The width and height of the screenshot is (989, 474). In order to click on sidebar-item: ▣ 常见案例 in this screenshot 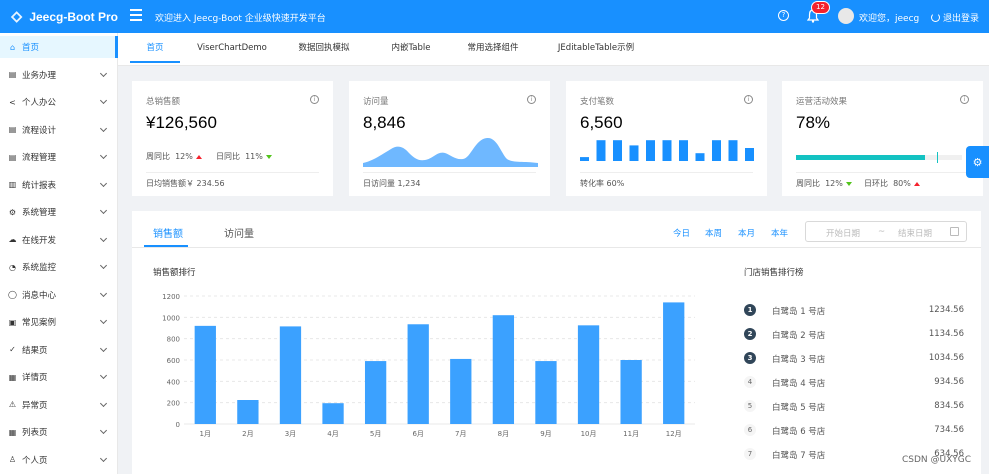, I will do `click(59, 322)`.